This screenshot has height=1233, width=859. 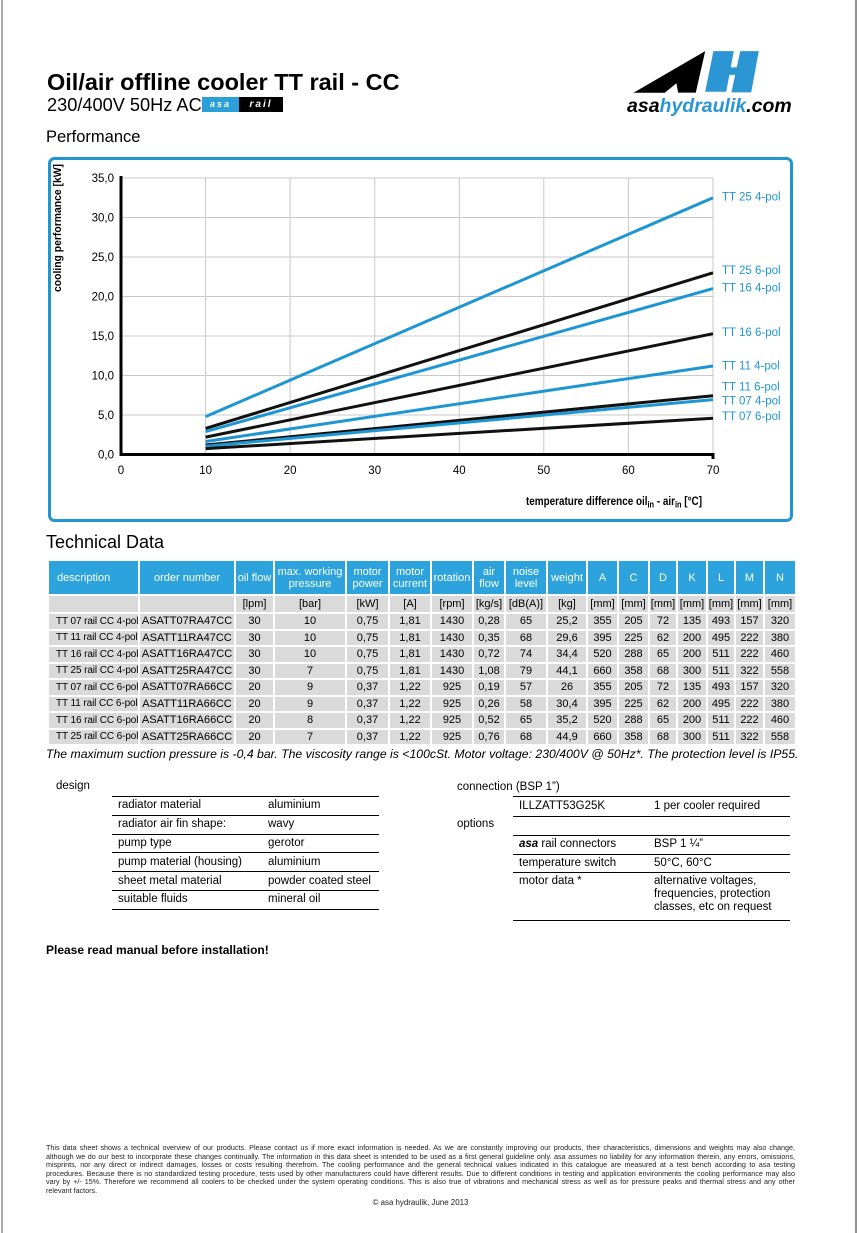 What do you see at coordinates (751, 387) in the screenshot?
I see `svg-text: TT 11 6-pol` at bounding box center [751, 387].